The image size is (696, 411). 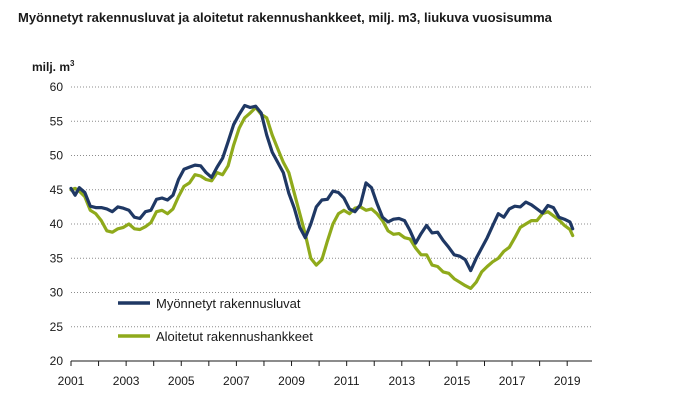 I want to click on y-tick-label: 60, so click(x=57, y=87).